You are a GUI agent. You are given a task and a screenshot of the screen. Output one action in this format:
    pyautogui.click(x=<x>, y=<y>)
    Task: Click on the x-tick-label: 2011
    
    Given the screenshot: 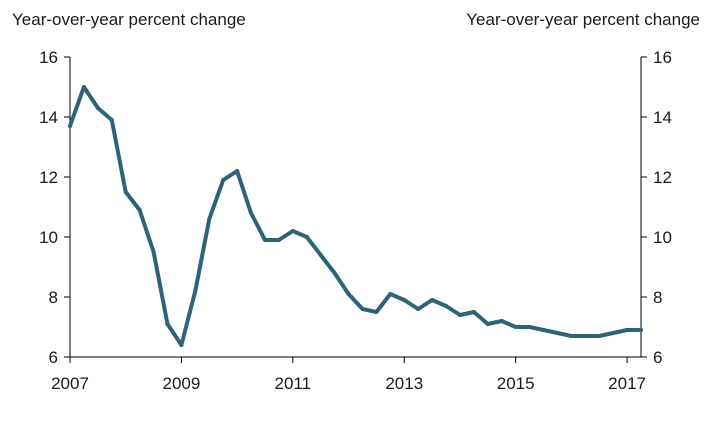 What is the action you would take?
    pyautogui.click(x=293, y=383)
    